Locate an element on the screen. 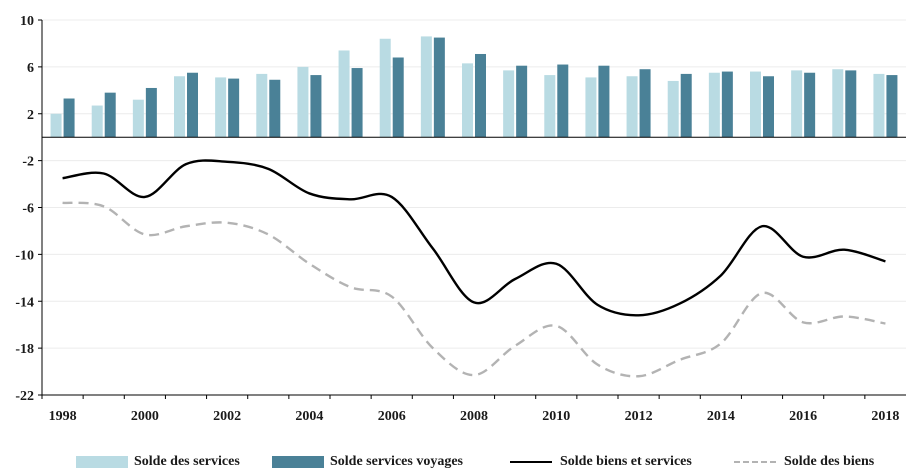 Image resolution: width=907 pixels, height=474 pixels. y-tick-label: -10 is located at coordinates (24, 255).